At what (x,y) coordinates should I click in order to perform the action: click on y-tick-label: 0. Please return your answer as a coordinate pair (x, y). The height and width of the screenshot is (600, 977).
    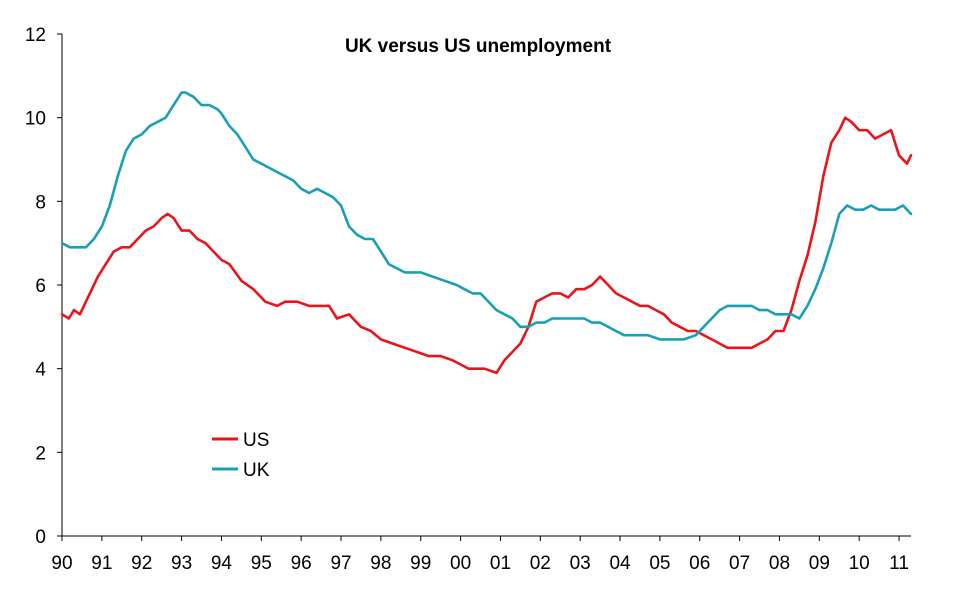
    Looking at the image, I should click on (40, 537).